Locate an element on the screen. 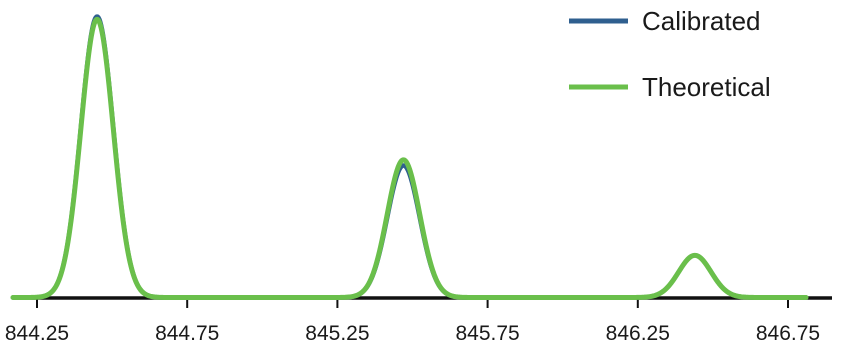 Image resolution: width=841 pixels, height=353 pixels. legend-label-theoretical: Theoretical is located at coordinates (706, 87).